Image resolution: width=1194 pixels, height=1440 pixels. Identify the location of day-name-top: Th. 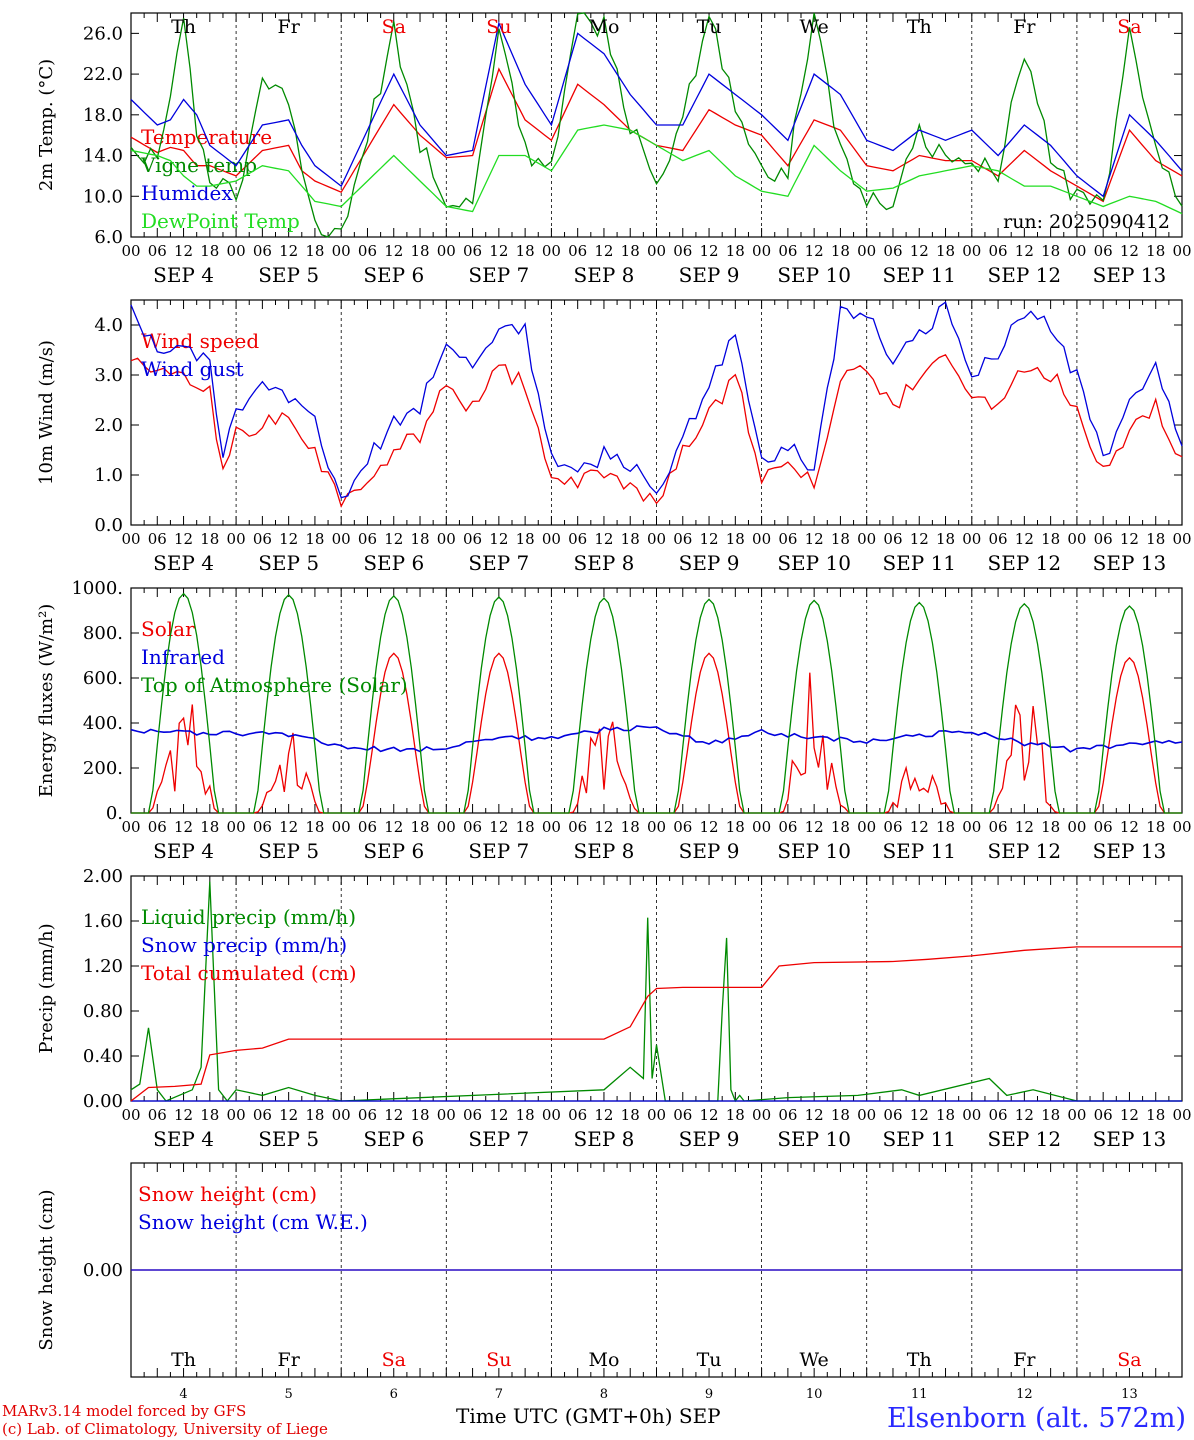
(919, 27).